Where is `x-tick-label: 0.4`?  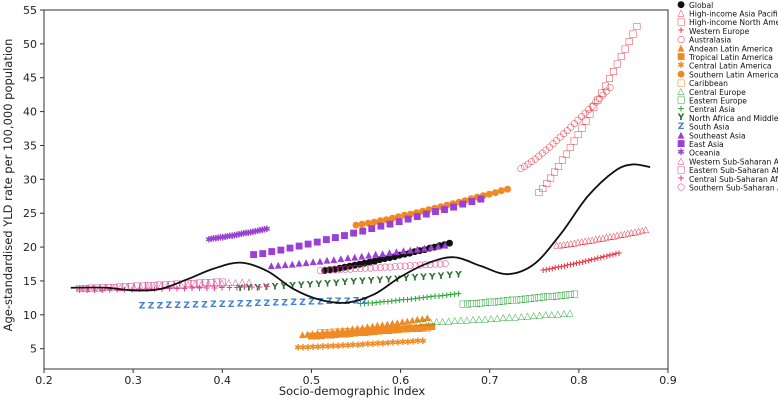
x-tick-label: 0.4 is located at coordinates (223, 380).